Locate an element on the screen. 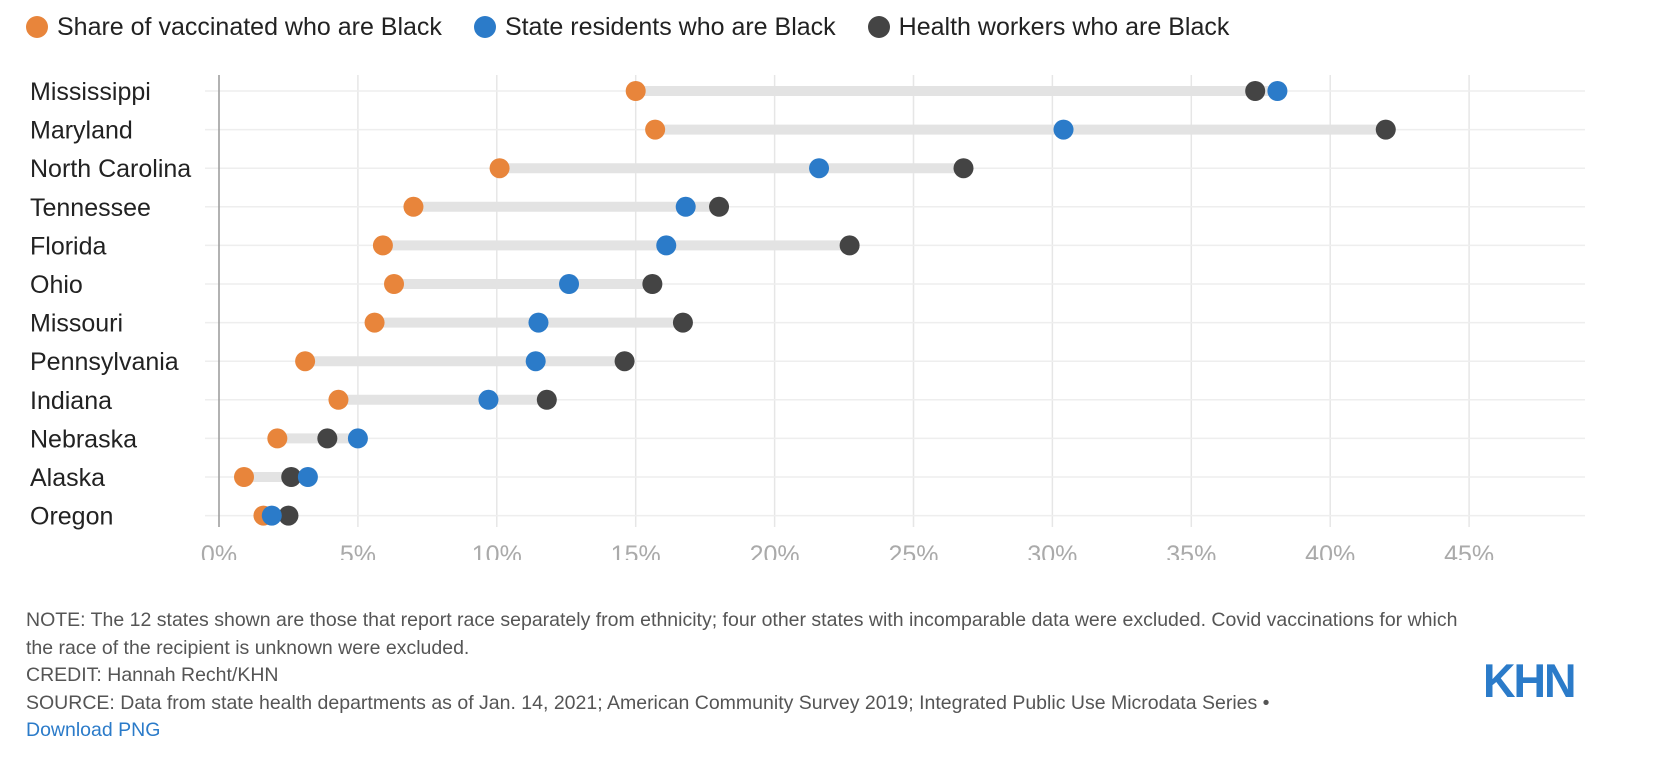 The image size is (1662, 762). category-label: North Carolina is located at coordinates (110, 169).